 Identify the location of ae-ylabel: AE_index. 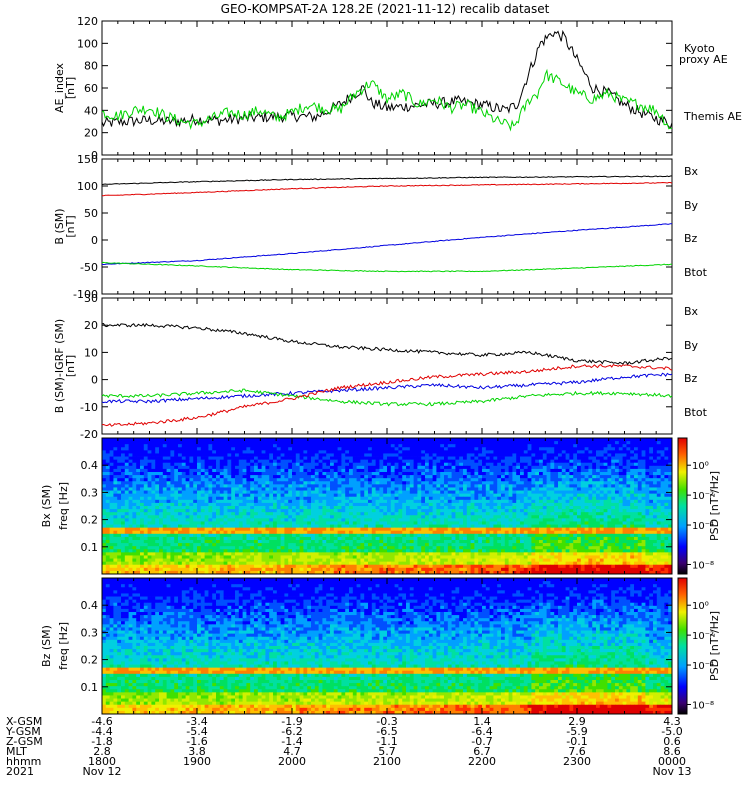
(59, 87).